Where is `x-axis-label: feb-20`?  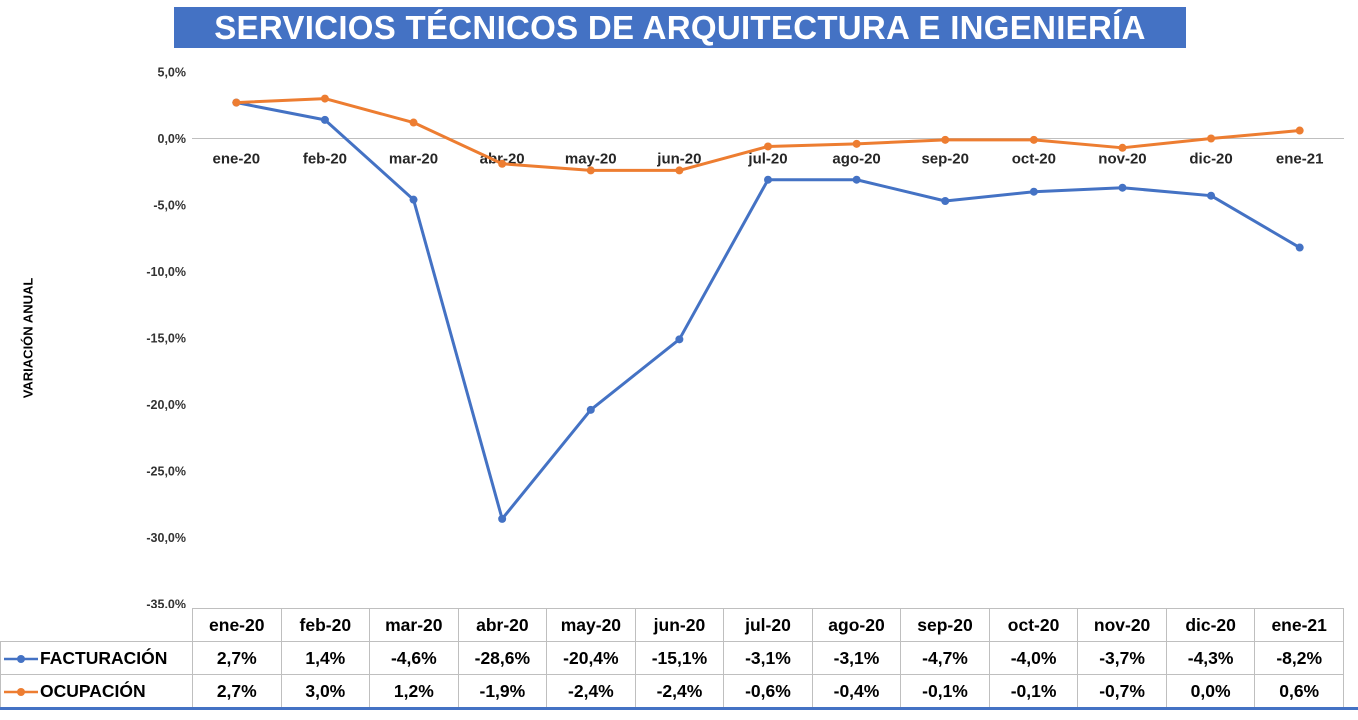
x-axis-label: feb-20 is located at coordinates (325, 159).